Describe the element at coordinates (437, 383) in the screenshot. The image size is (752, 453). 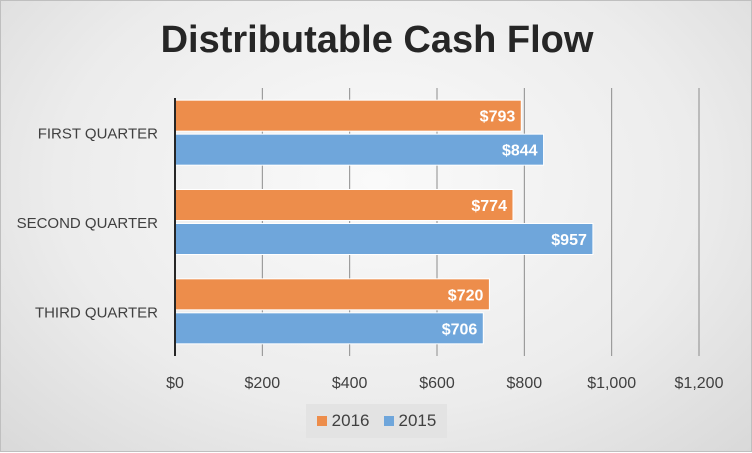
I see `x-tick-label: $600` at that location.